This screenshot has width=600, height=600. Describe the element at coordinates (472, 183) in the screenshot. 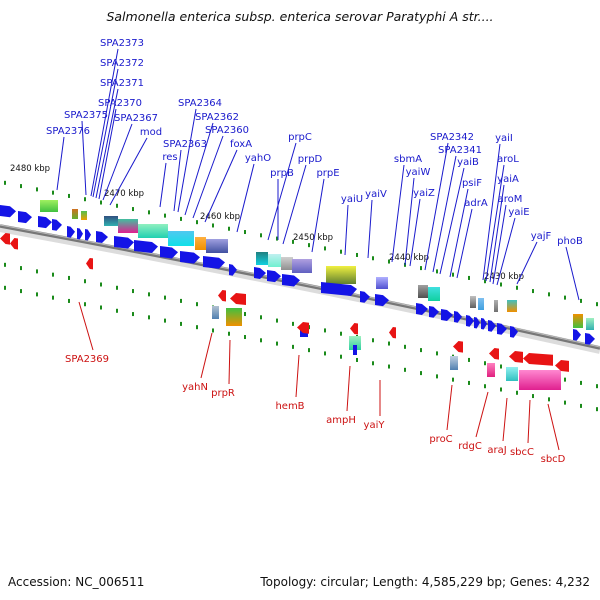

I see `forward-gene-label: psiF` at that location.